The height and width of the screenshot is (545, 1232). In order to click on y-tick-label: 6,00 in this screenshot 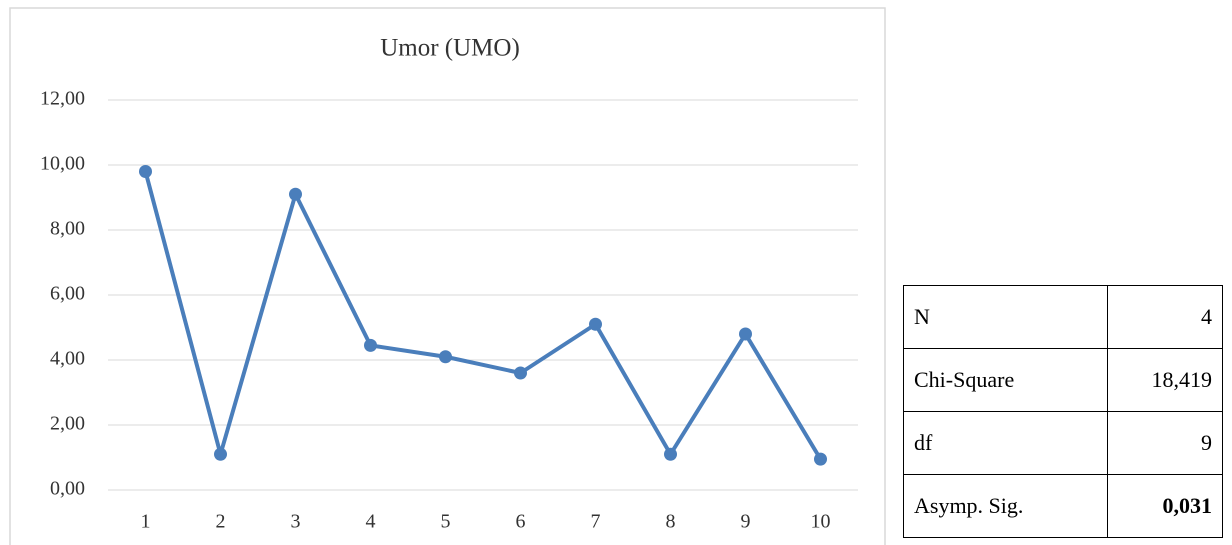, I will do `click(67, 294)`.